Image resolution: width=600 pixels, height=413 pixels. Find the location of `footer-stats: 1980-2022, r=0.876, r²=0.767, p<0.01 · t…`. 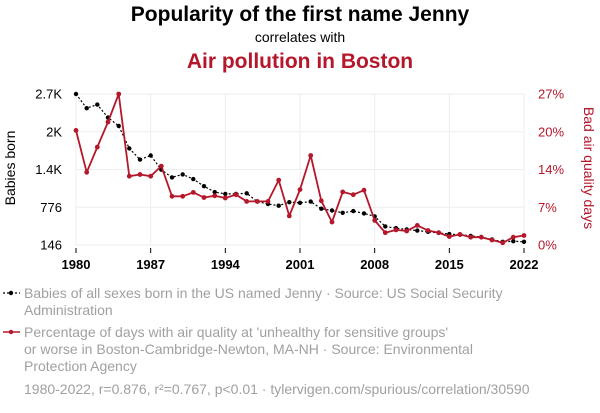

footer-stats: 1980-2022, r=0.876, r²=0.767, p<0.01 · t… is located at coordinates (277, 389).